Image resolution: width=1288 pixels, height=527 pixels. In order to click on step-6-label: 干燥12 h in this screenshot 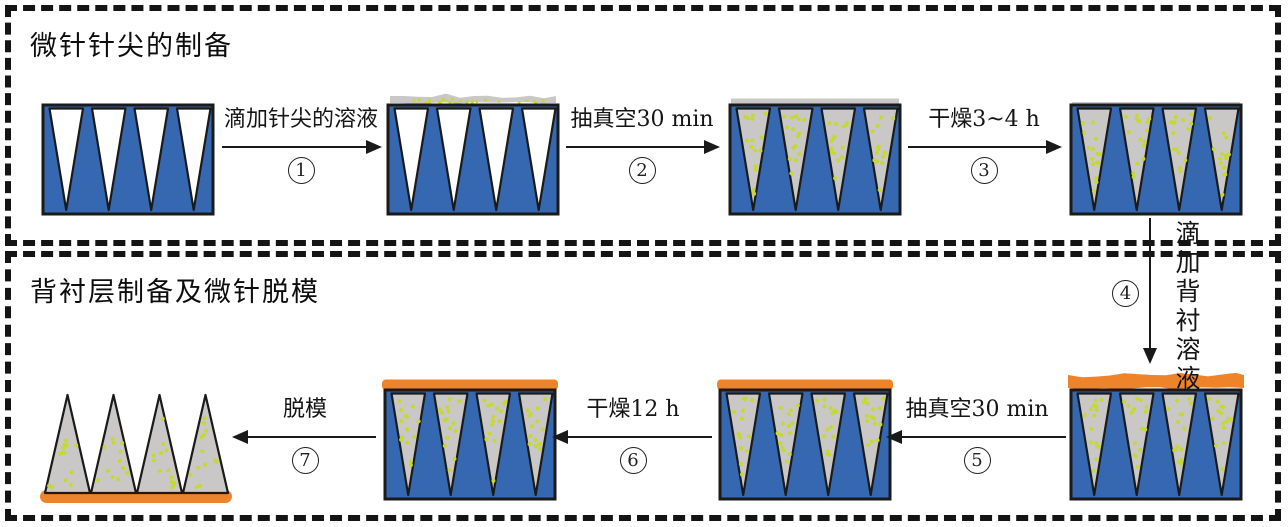, I will do `click(633, 409)`.